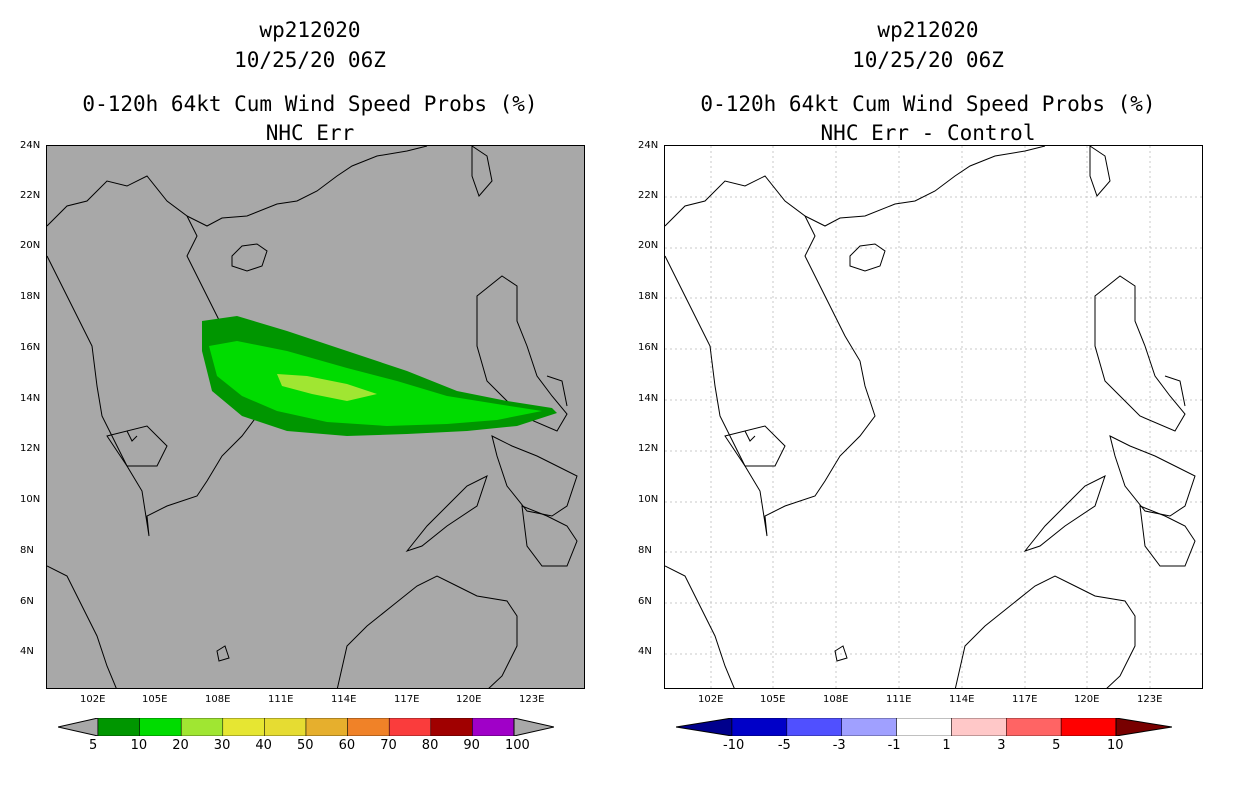 The height and width of the screenshot is (800, 1236). What do you see at coordinates (928, 133) in the screenshot?
I see `right-subtitle: NHC Err - Control` at bounding box center [928, 133].